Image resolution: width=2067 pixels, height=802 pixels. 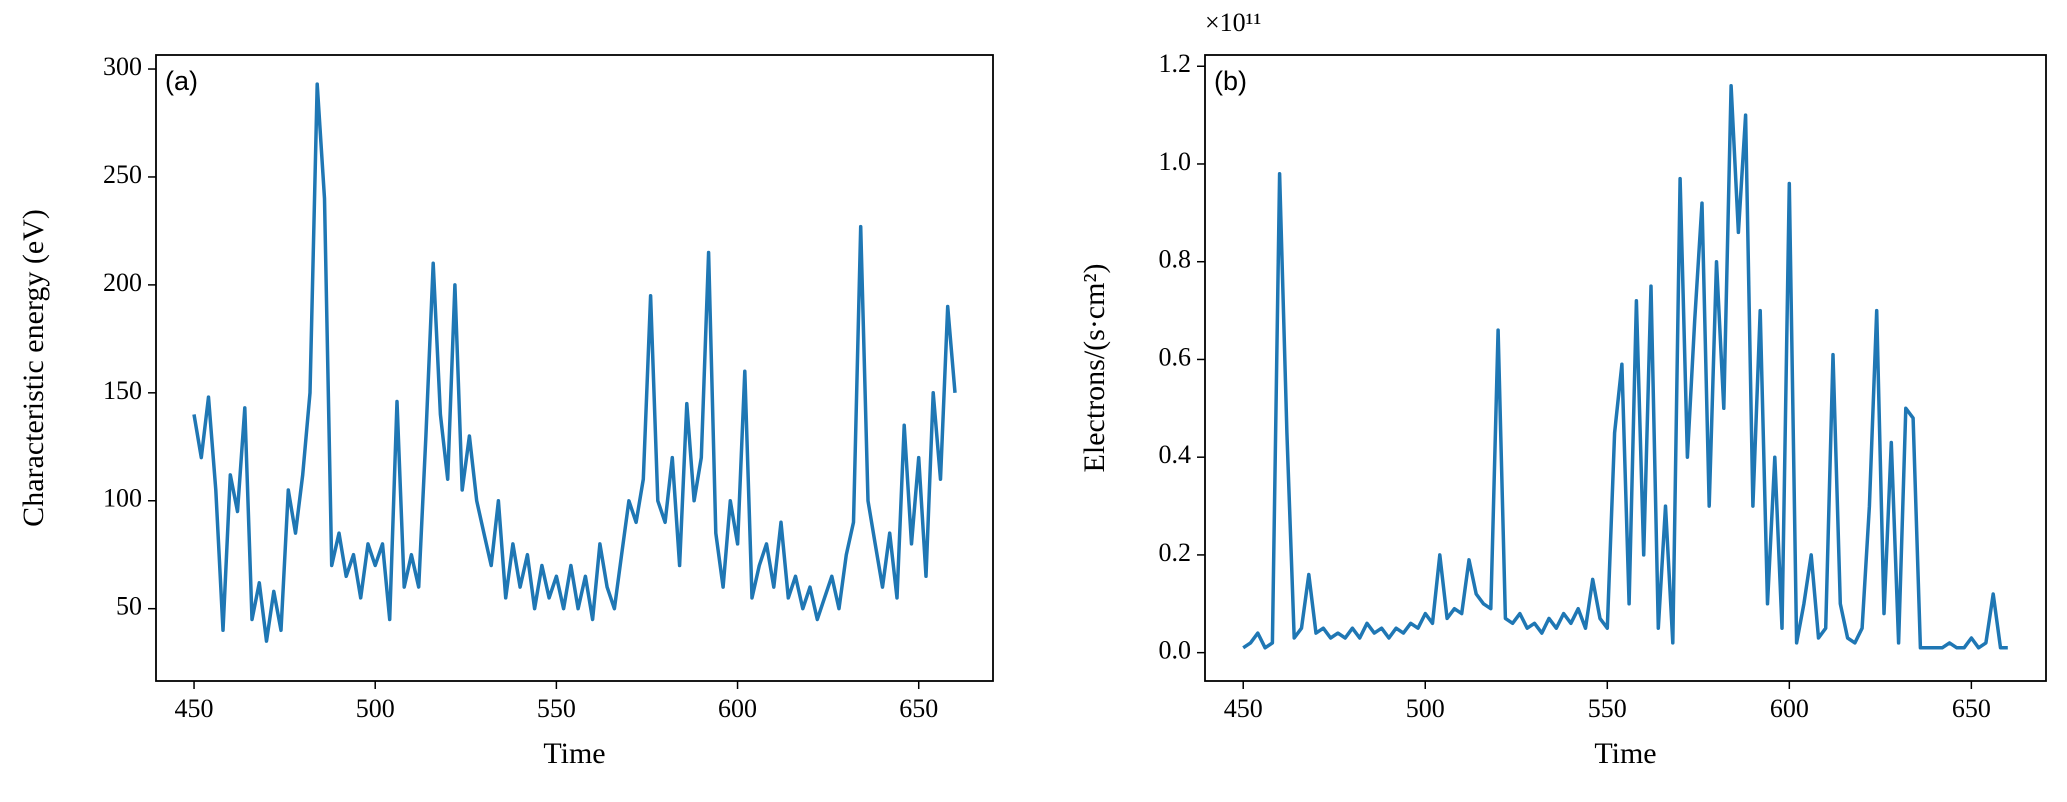 What do you see at coordinates (122, 174) in the screenshot?
I see `y-tick-label: 250` at bounding box center [122, 174].